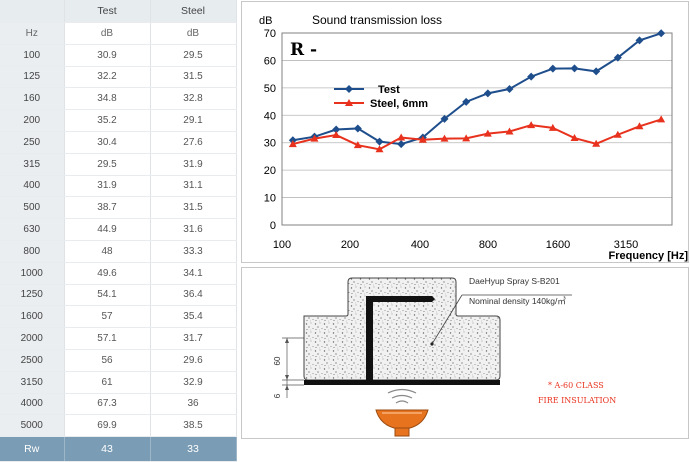 The height and width of the screenshot is (462, 690). I want to click on freq-cell: 200, so click(32, 120).